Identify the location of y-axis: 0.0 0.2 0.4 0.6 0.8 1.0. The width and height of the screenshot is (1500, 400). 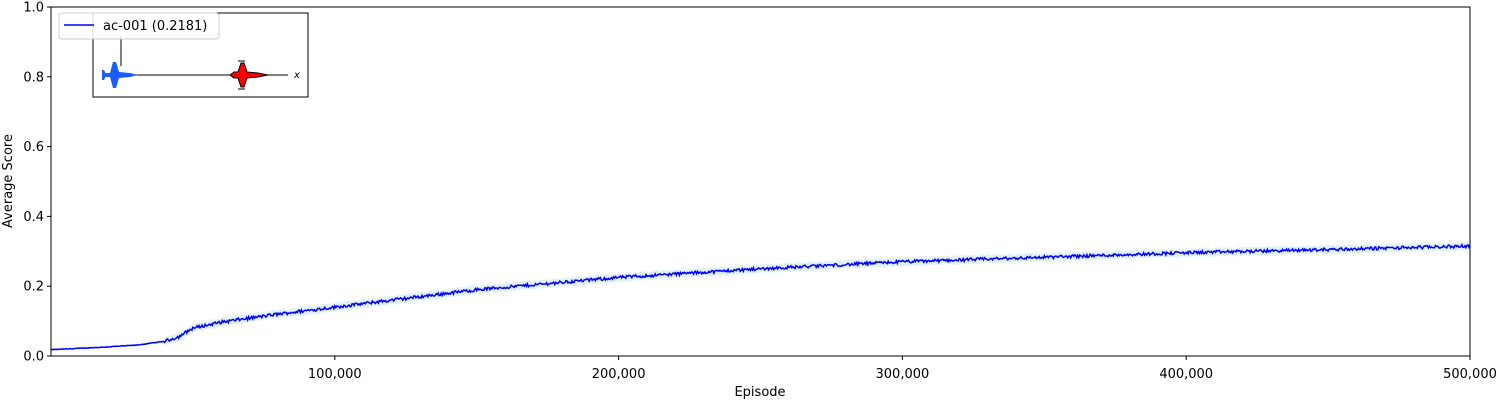
(37, 183).